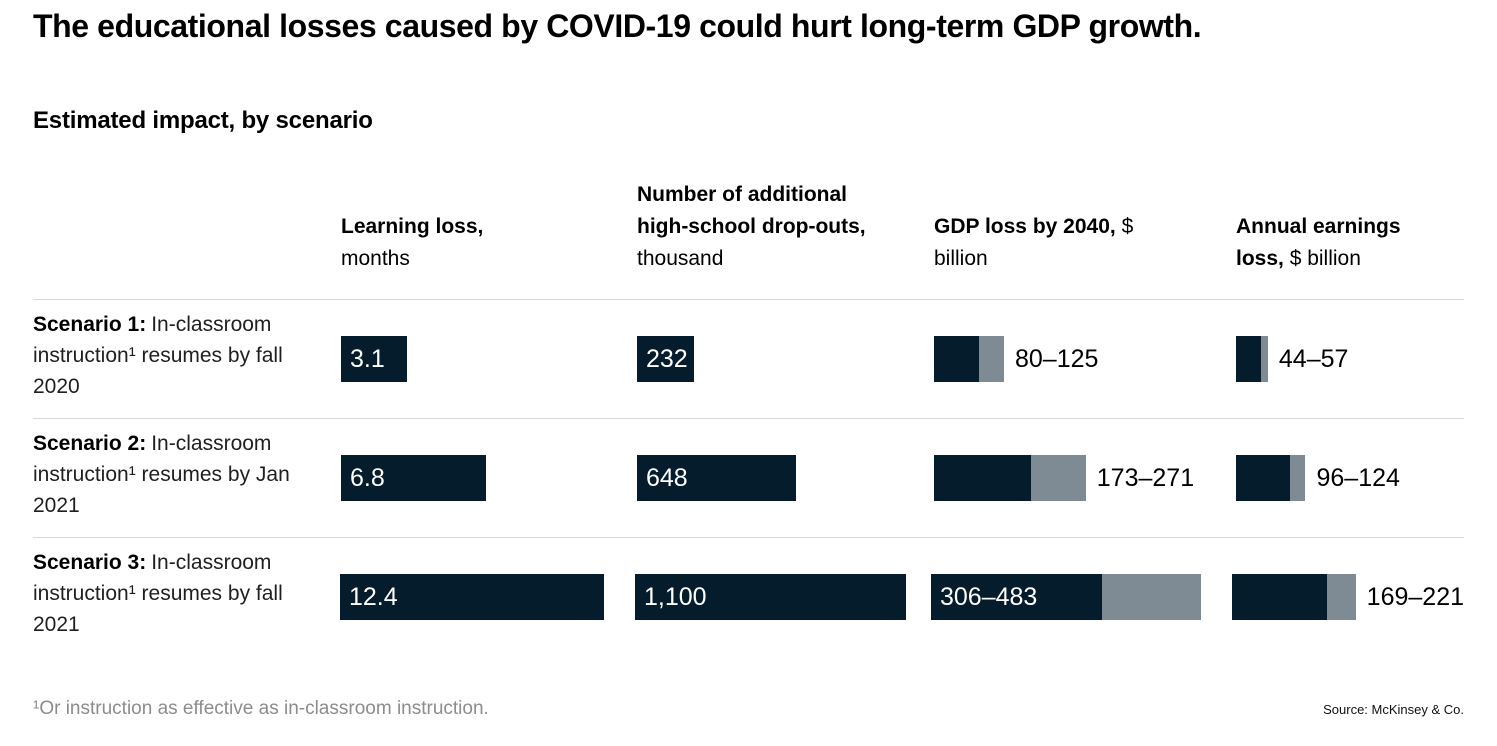 Image resolution: width=1497 pixels, height=746 pixels. What do you see at coordinates (1025, 226) in the screenshot?
I see `header-gdp-loss-title: GDP loss by 2040,` at bounding box center [1025, 226].